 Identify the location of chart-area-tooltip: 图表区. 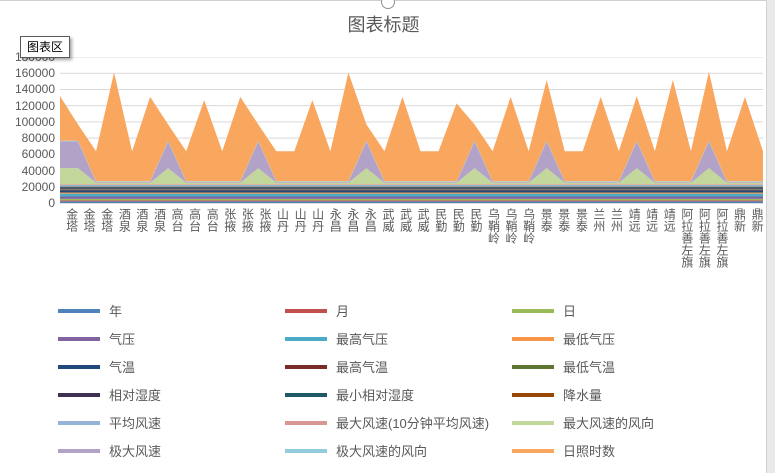
(45, 47).